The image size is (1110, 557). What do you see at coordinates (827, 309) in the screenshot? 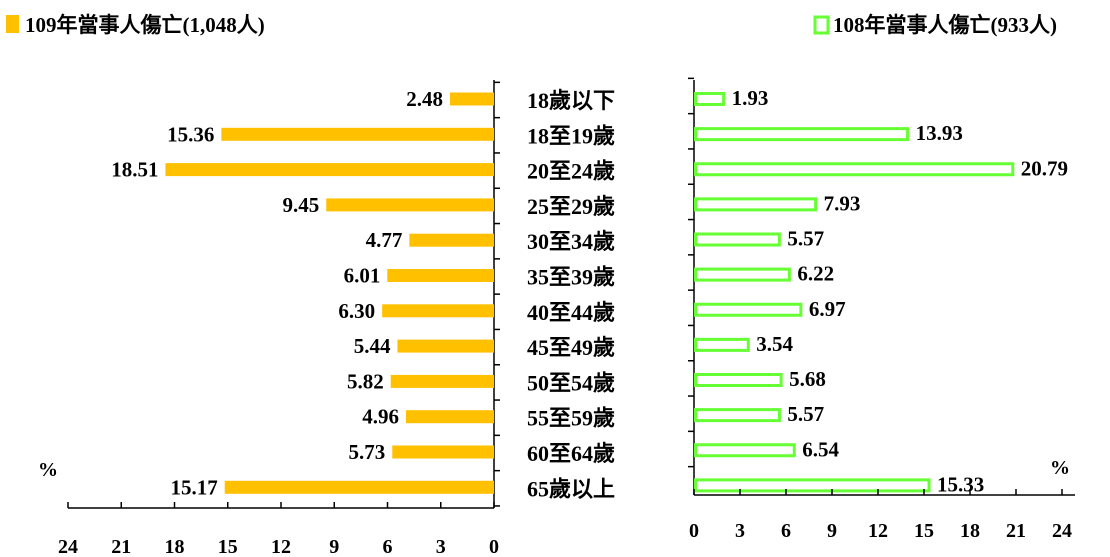
I see `right-bar-value-label: 6.97` at bounding box center [827, 309].